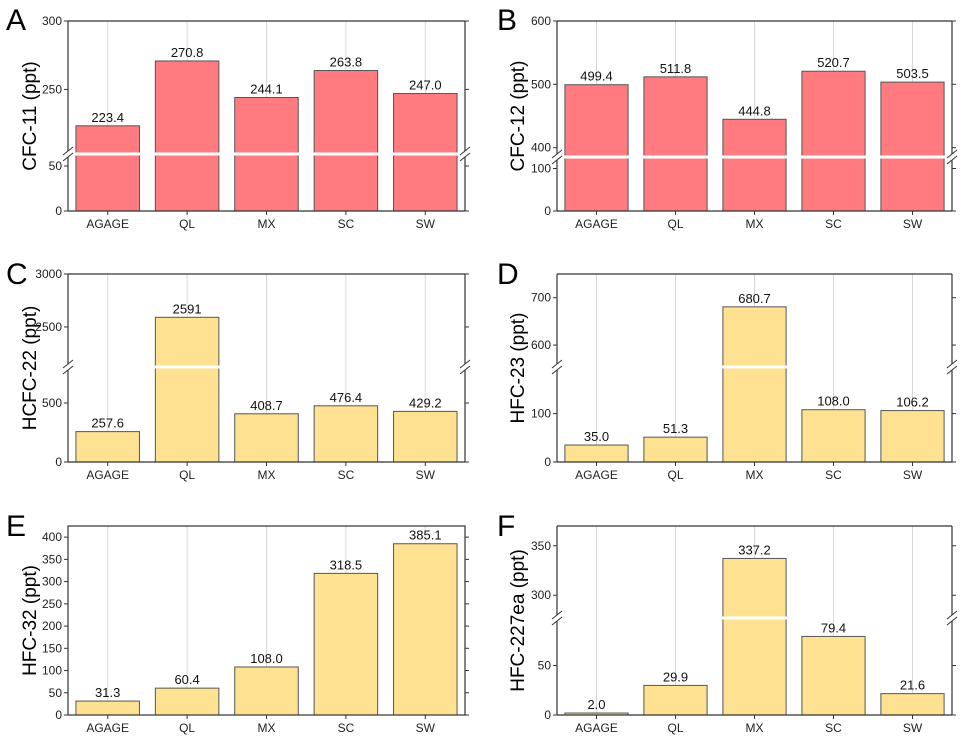  Describe the element at coordinates (518, 620) in the screenshot. I see `y-axis-title: HFC-227ea (ppt)` at that location.